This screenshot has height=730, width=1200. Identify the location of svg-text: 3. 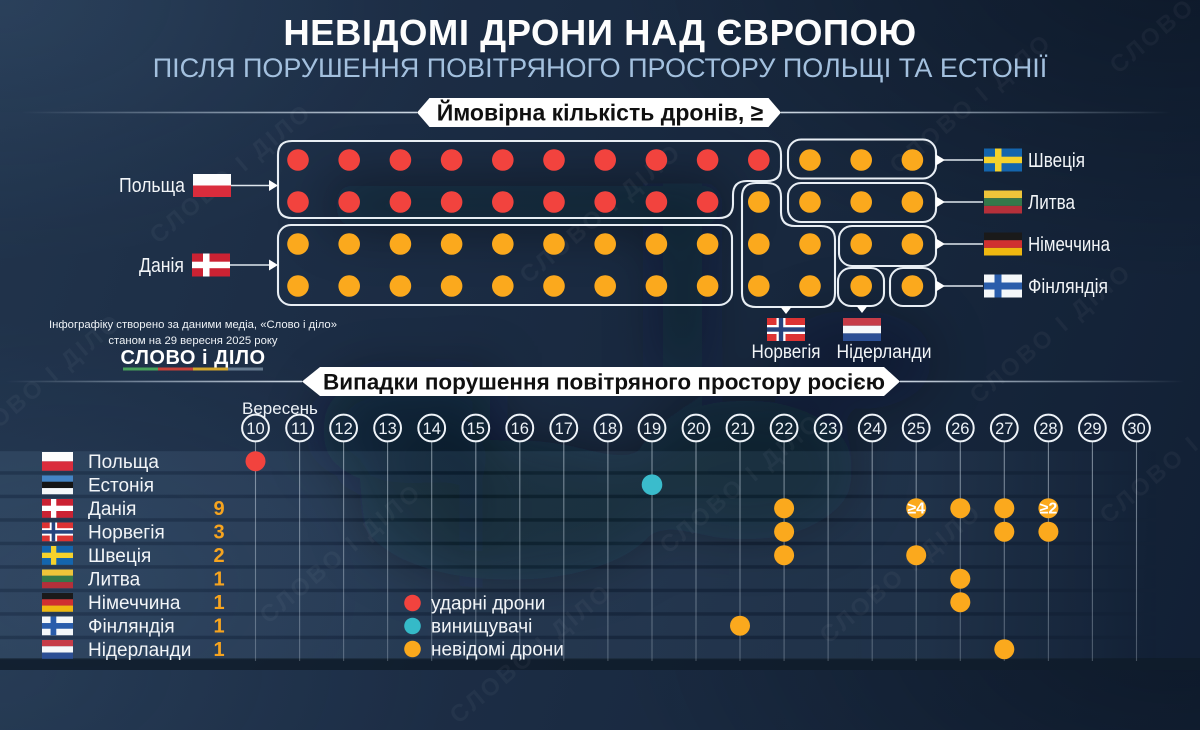
(218, 533).